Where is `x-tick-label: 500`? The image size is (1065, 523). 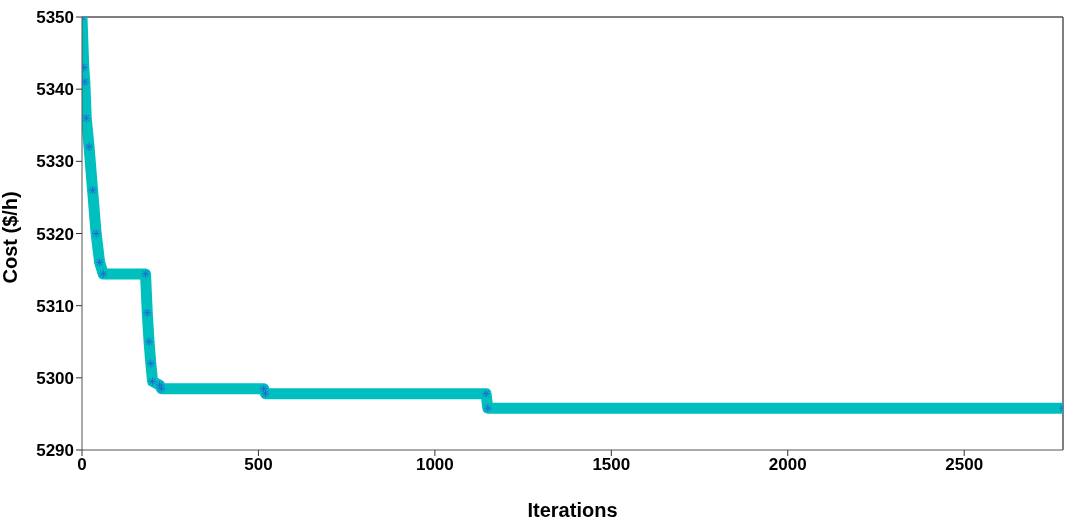
x-tick-label: 500 is located at coordinates (258, 465).